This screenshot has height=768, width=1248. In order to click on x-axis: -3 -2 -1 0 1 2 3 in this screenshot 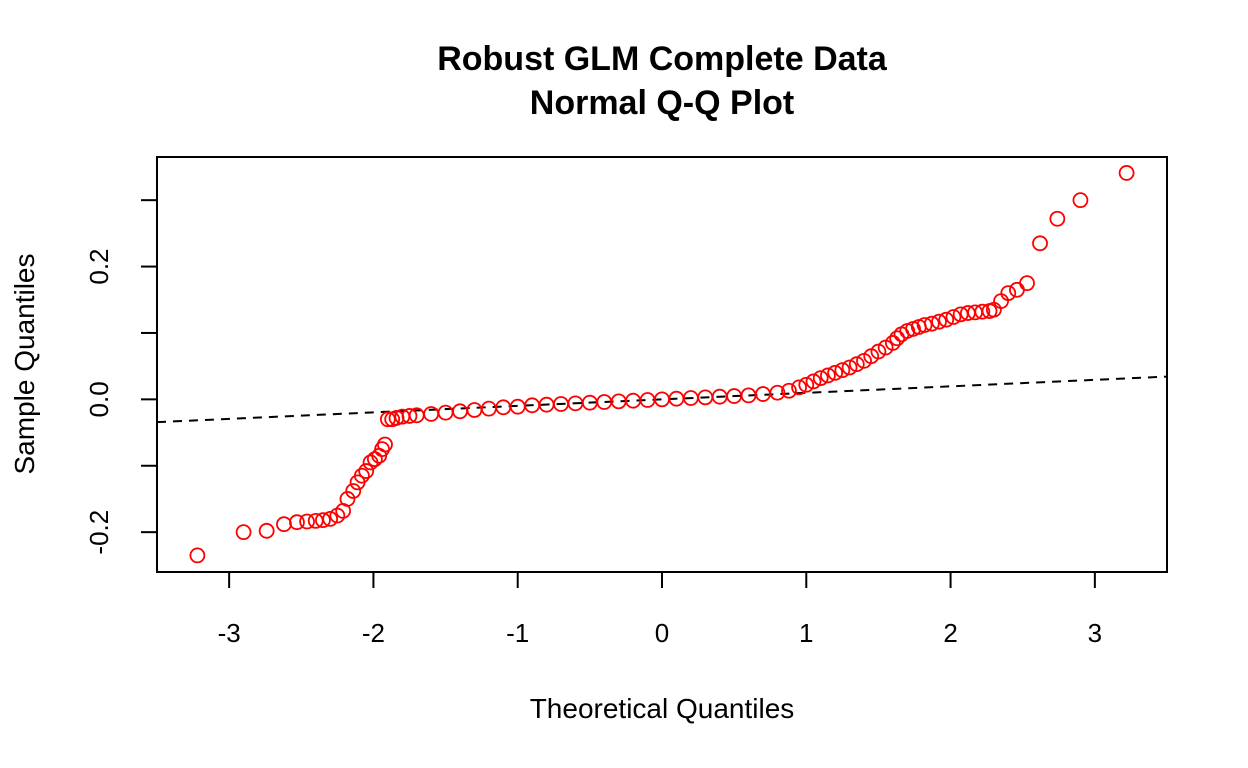, I will do `click(660, 609)`.